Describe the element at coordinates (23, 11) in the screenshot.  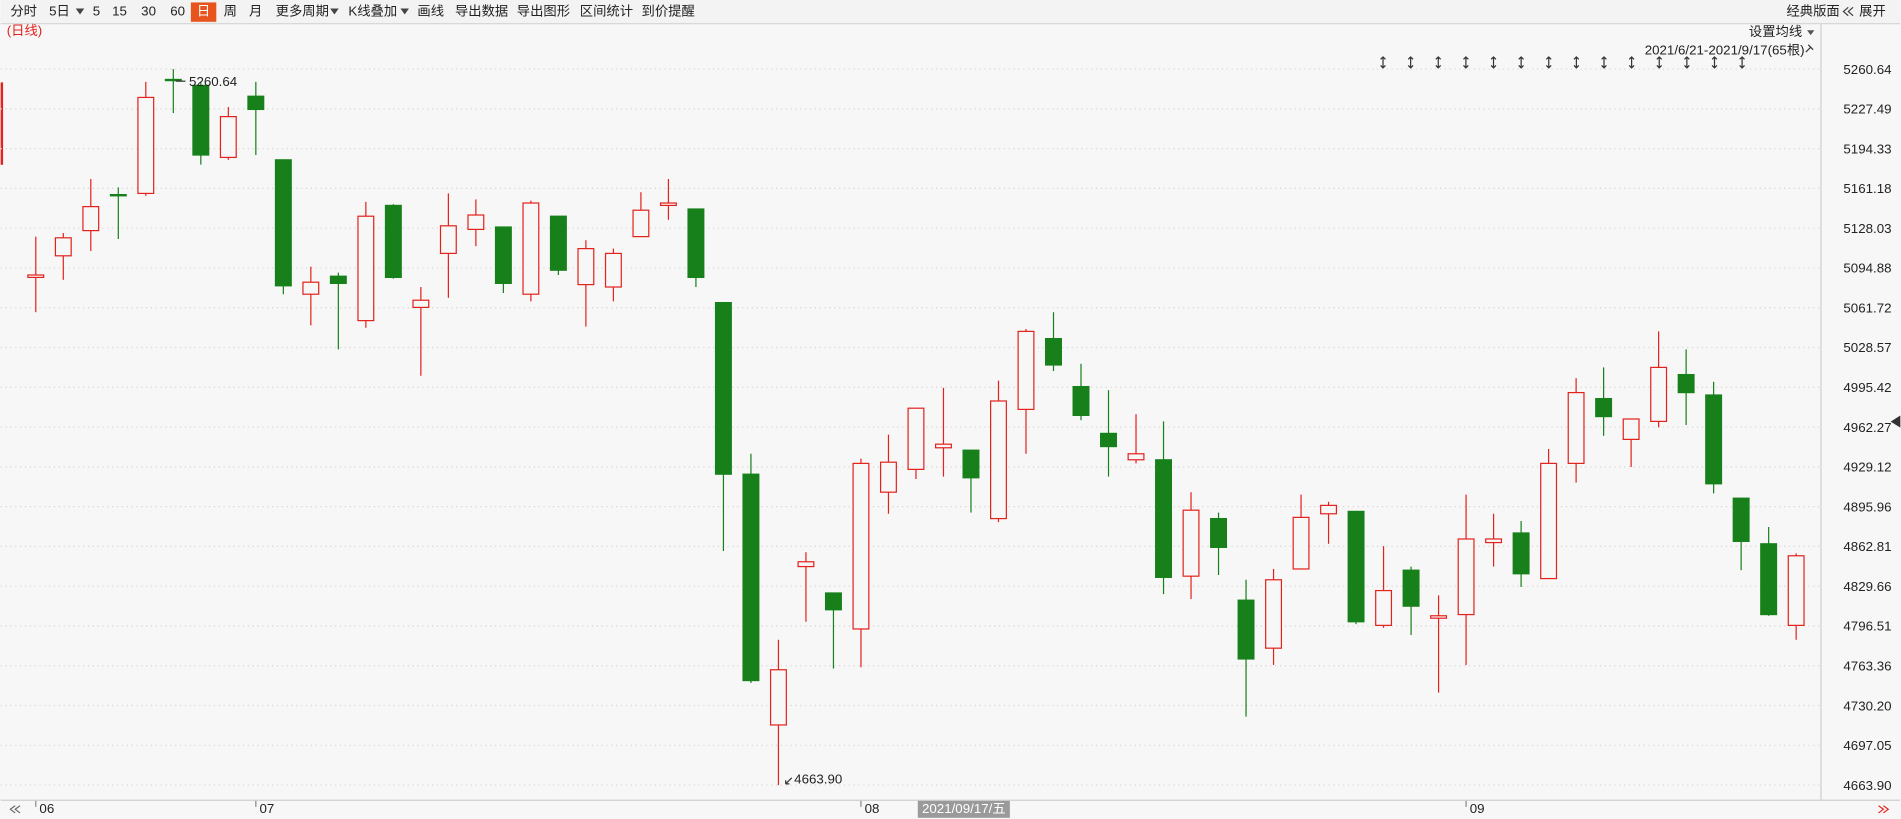
I see `toolbar-item: 分时` at that location.